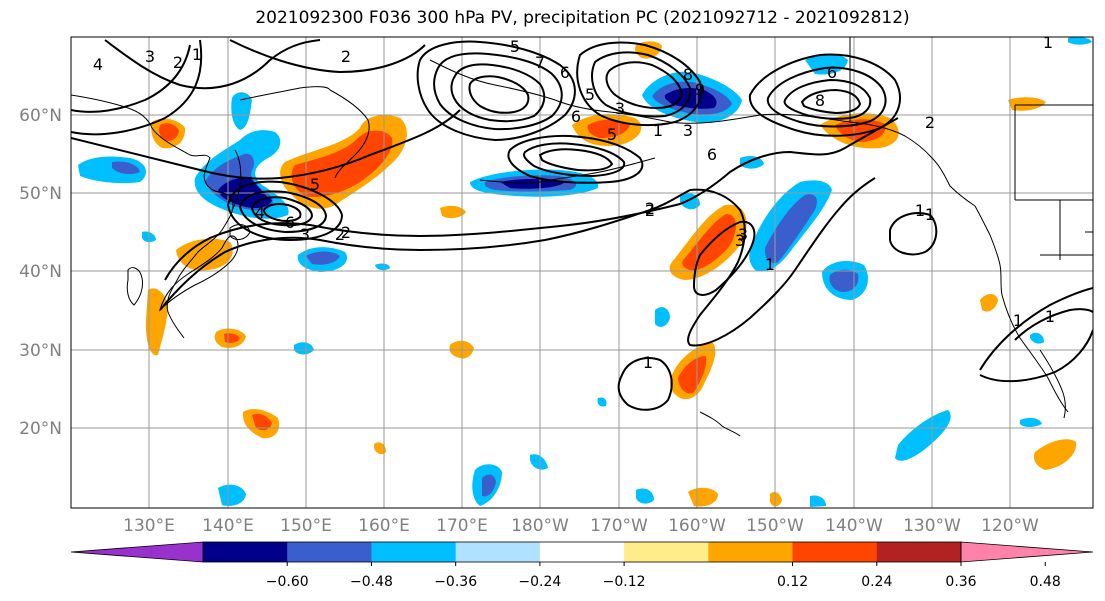 The height and width of the screenshot is (601, 1105). I want to click on coastline-north-america, so click(1021, 309).